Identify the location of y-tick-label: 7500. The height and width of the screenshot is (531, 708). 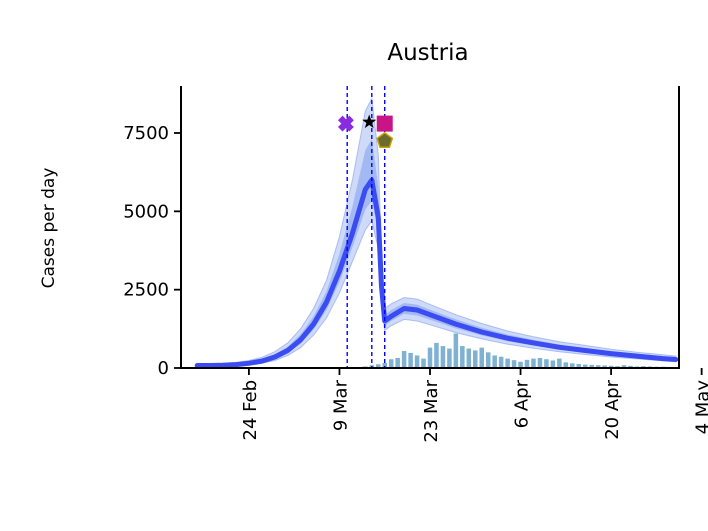
(146, 133).